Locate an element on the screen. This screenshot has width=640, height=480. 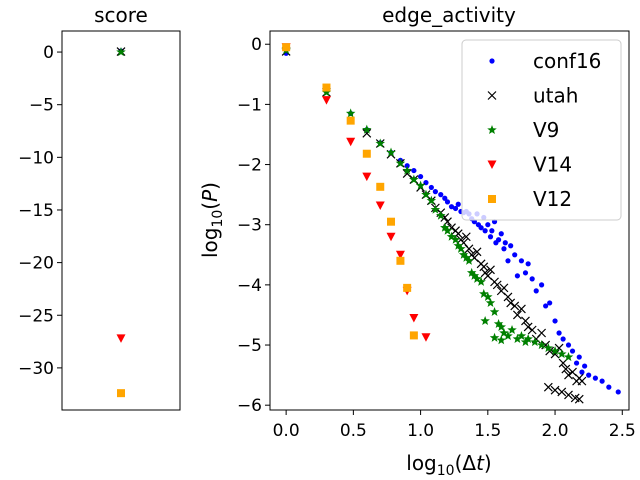
legend-marker-V9 is located at coordinates (492, 130).